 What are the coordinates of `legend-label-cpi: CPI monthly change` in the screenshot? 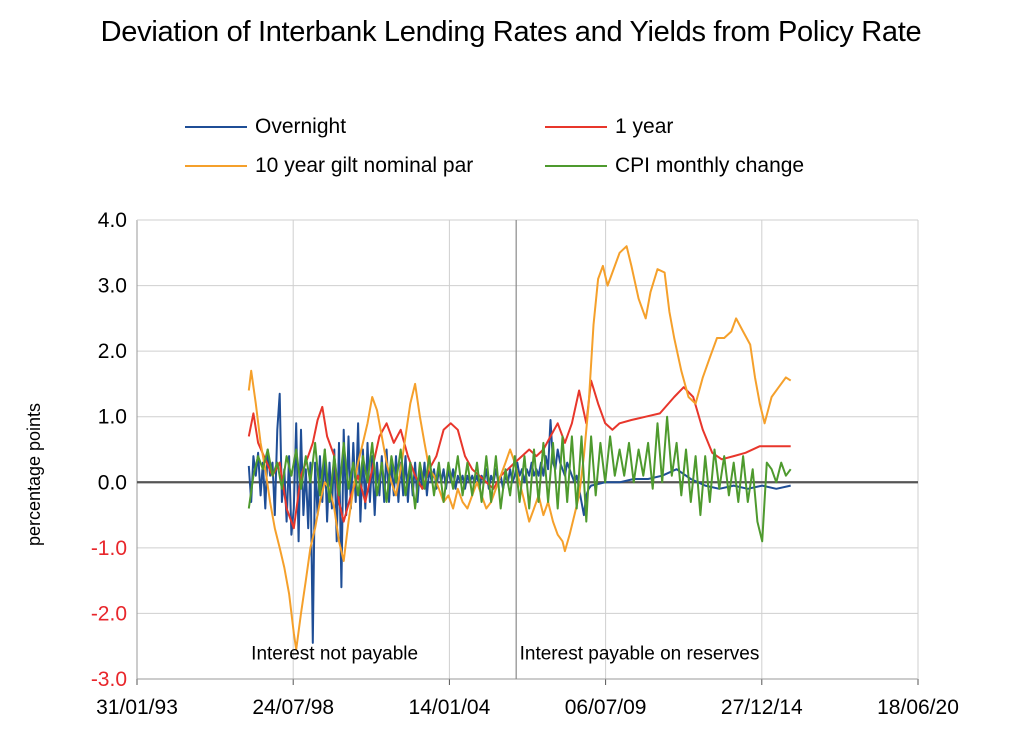 It's located at (710, 165).